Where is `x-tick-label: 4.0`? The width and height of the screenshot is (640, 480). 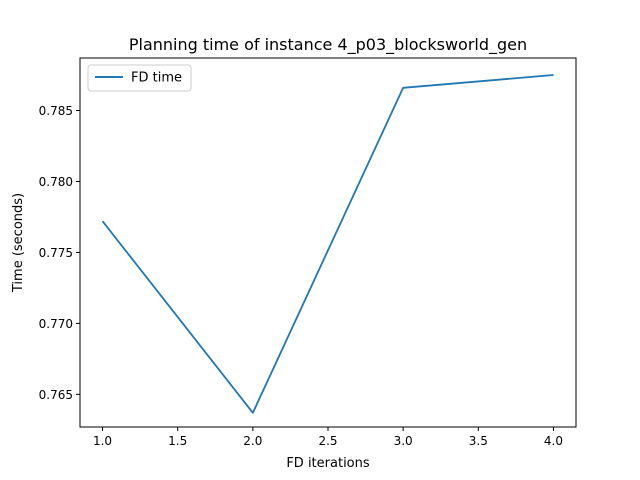 x-tick-label: 4.0 is located at coordinates (553, 441).